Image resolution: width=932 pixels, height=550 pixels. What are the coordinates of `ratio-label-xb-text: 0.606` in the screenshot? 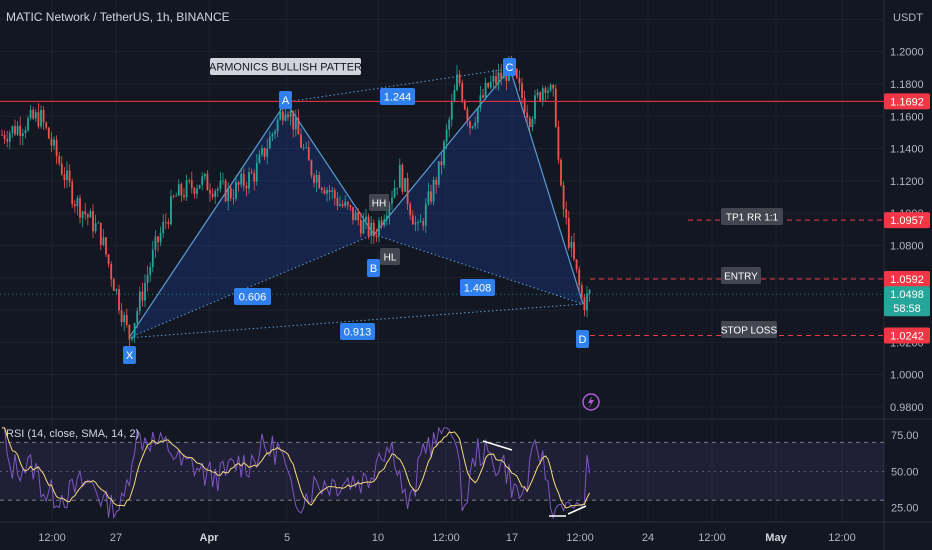 It's located at (253, 298).